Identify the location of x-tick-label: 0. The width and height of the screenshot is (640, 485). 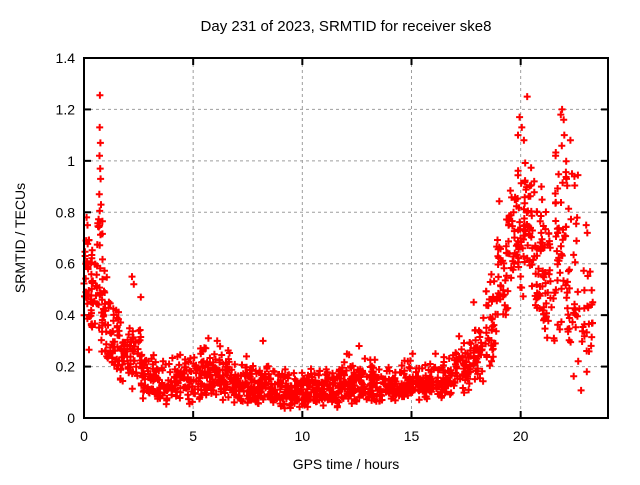
(84, 436).